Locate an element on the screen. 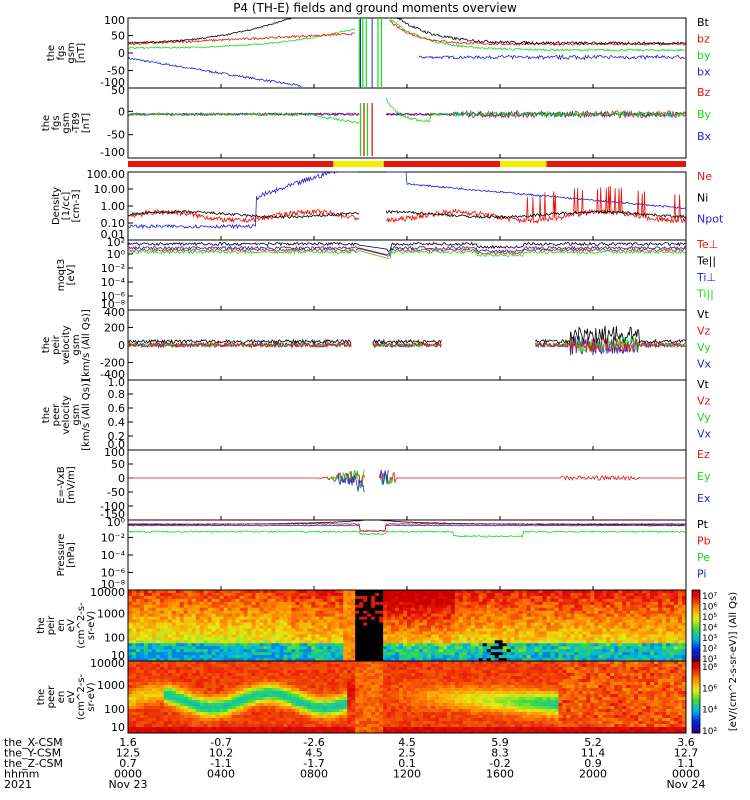 This screenshot has width=750, height=800. colorbar-peir_spectrogram is located at coordinates (696, 625).